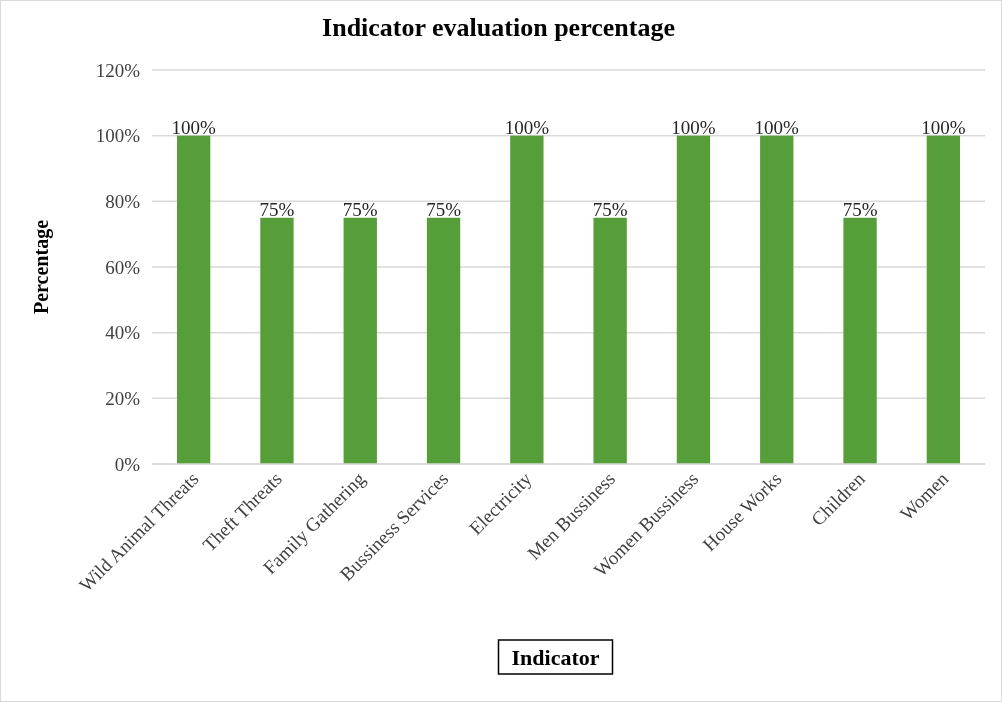  I want to click on y-tick-label: 60%, so click(123, 267).